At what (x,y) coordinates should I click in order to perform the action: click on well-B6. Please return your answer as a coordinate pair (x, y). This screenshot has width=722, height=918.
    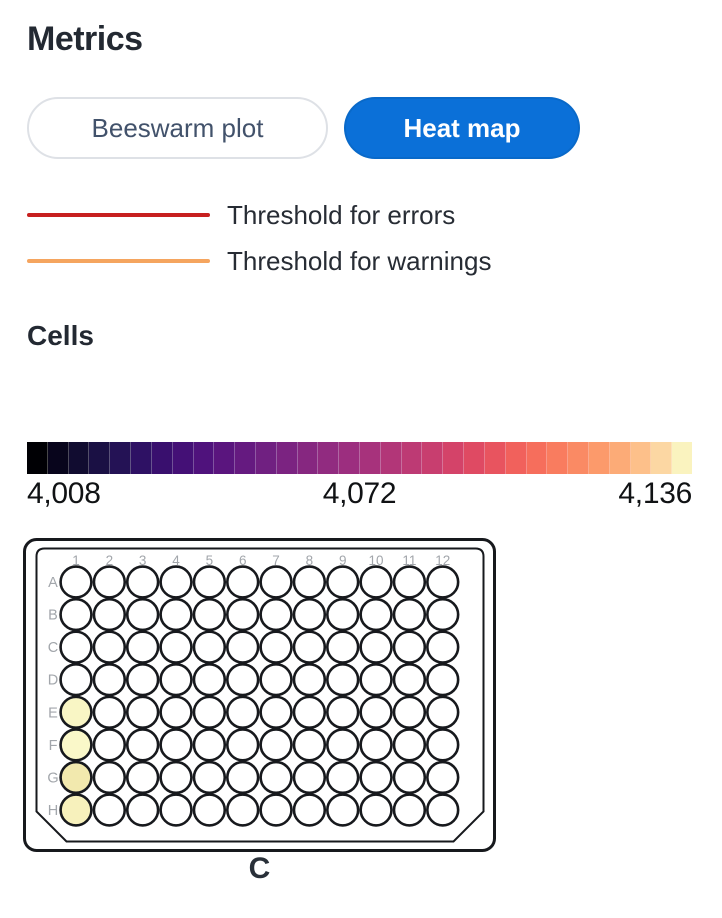
    Looking at the image, I should click on (243, 614).